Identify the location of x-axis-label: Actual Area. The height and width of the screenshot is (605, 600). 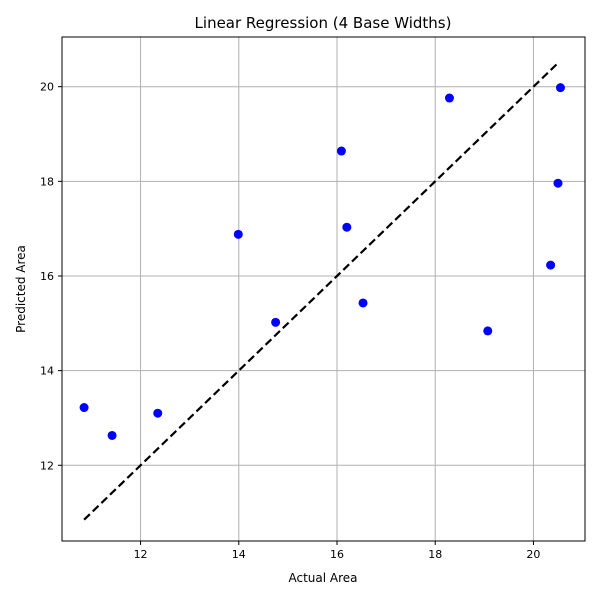
(322, 578).